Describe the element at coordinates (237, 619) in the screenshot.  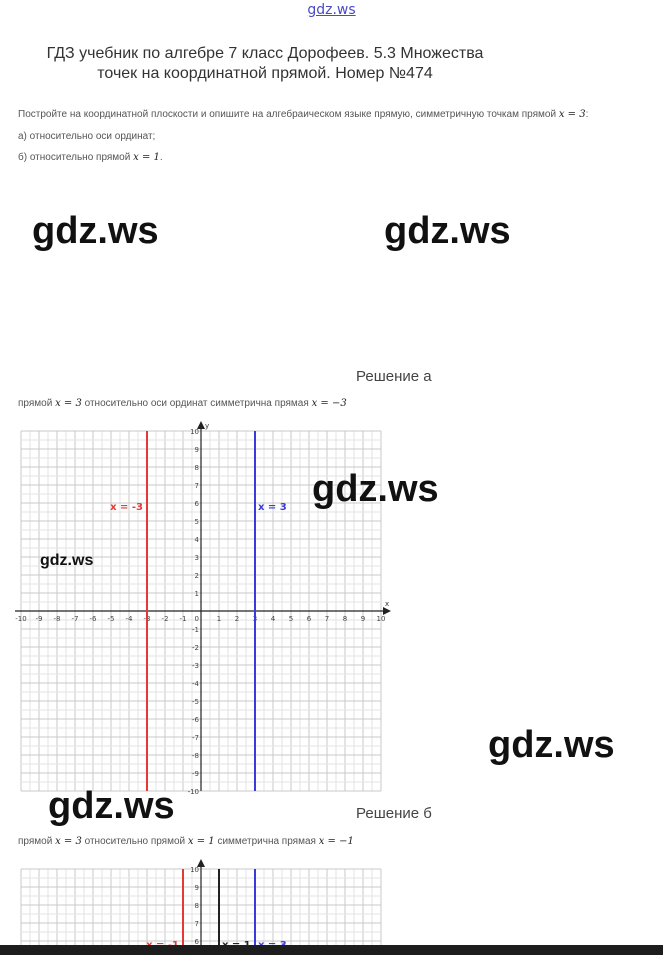
I see `x-tick-label: 2` at that location.